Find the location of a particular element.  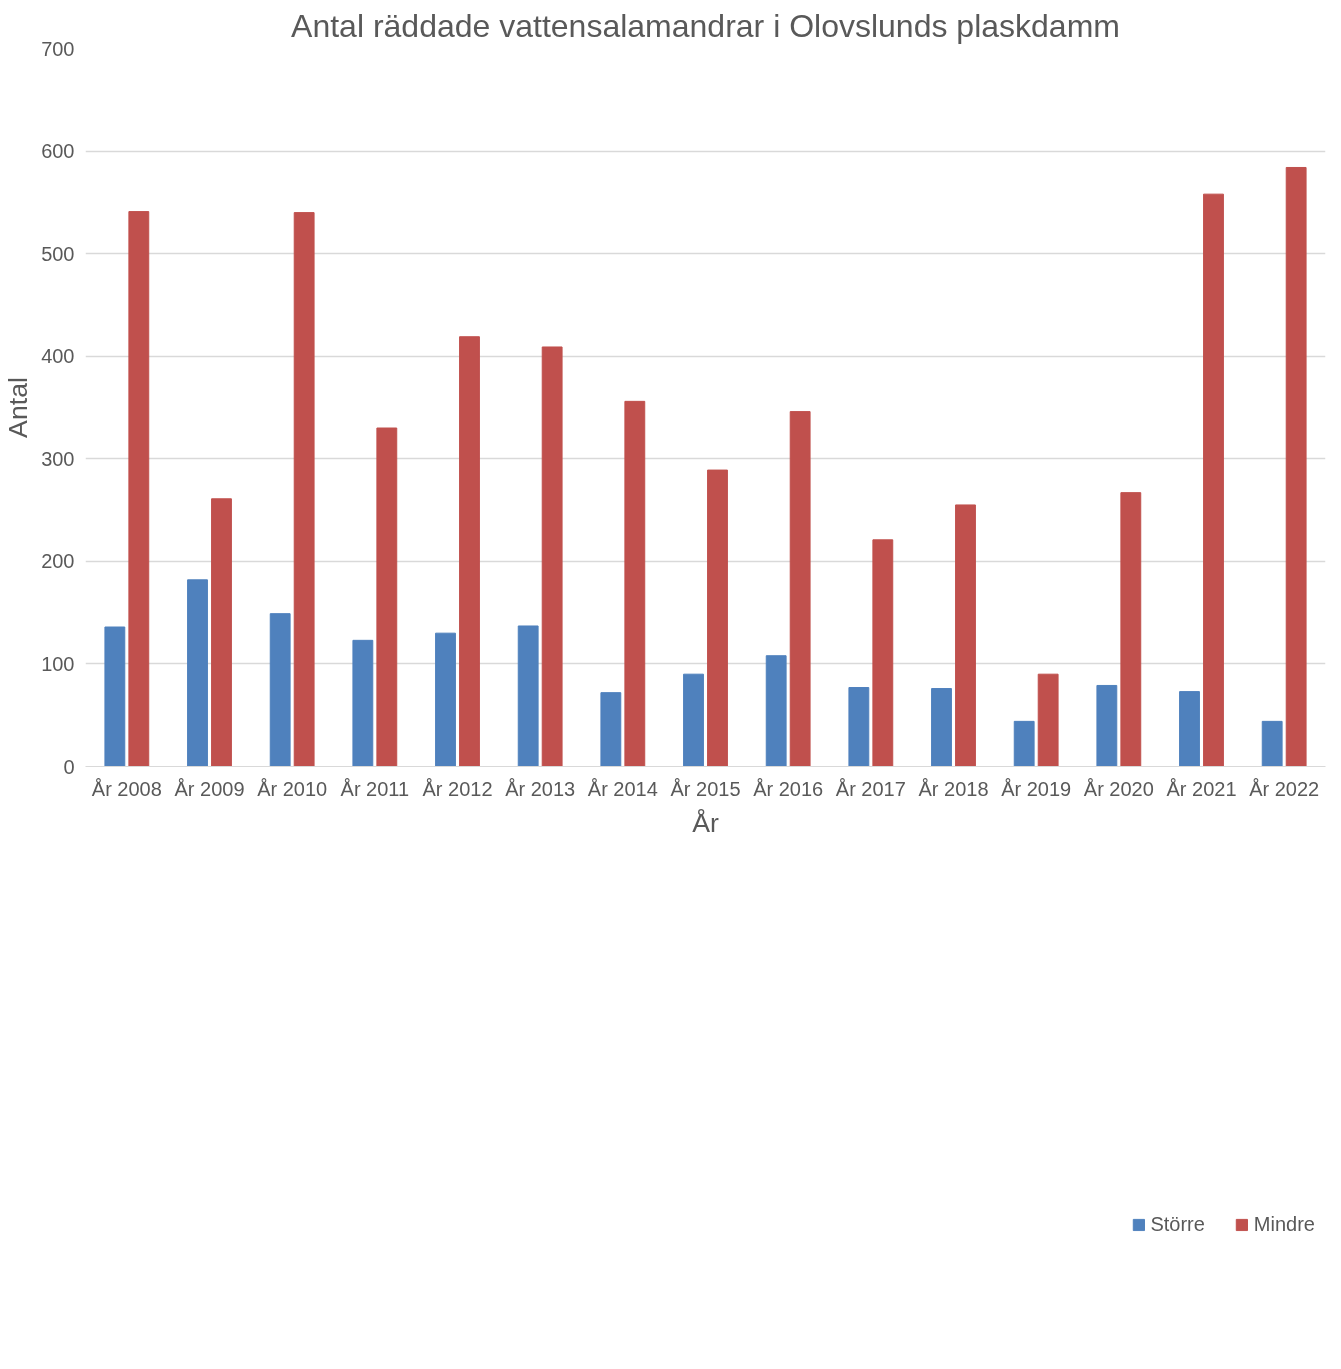

chart-title: Antal räddade vattensalamandrar i Olovslunds plaskdamm is located at coordinates (705, 25).